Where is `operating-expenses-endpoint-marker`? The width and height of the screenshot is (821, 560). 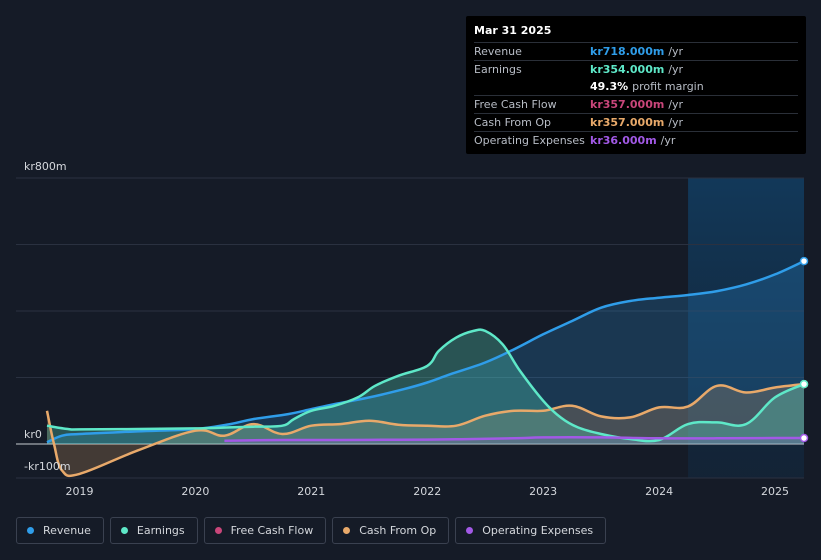
operating-expenses-endpoint-marker is located at coordinates (804, 438).